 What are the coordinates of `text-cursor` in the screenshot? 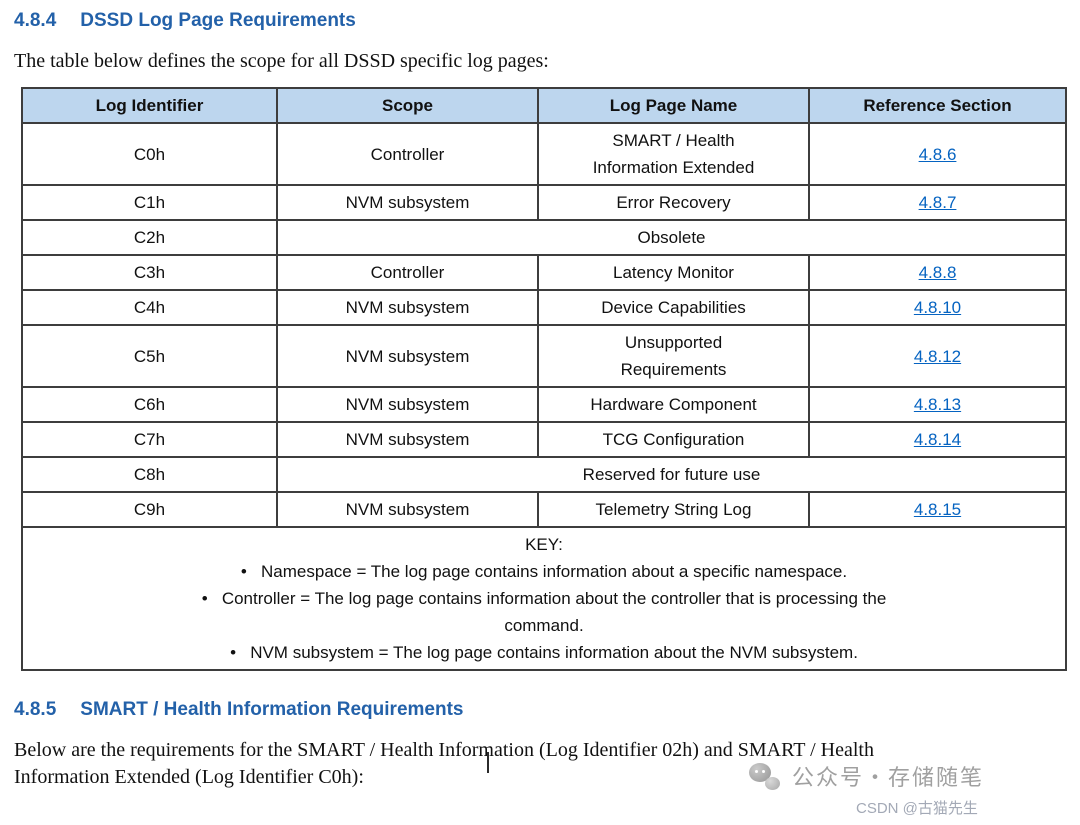 It's located at (488, 762).